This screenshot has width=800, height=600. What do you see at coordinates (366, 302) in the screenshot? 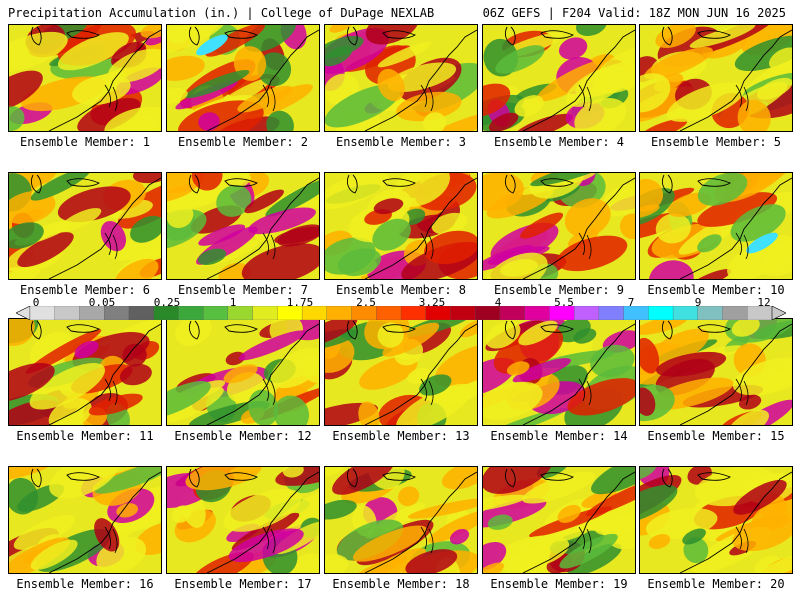
I see `colorbar-tick-label: 2.5` at bounding box center [366, 302].